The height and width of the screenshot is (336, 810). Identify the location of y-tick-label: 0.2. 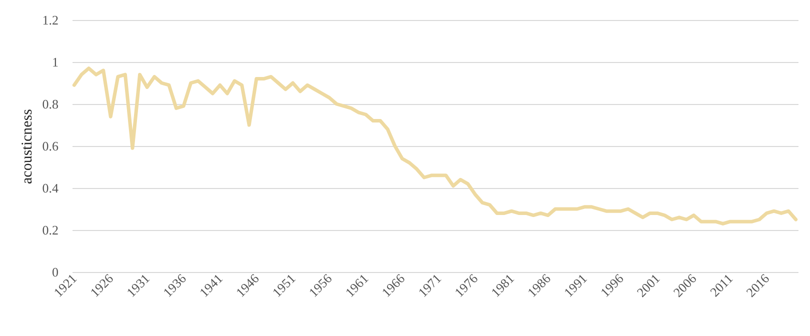
(50, 230).